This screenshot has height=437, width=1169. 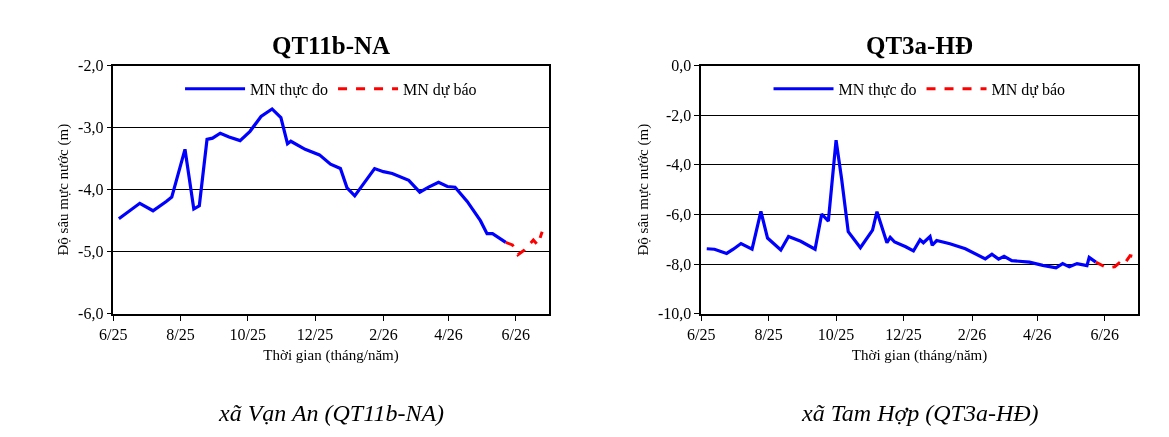 I want to click on y-tick-label: -10,0, so click(x=674, y=314).